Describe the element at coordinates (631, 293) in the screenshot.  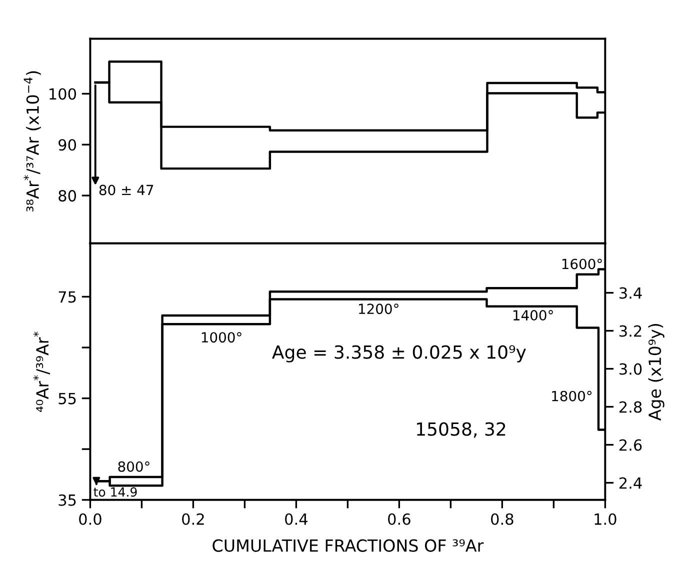
I see `y2-tick-label: 3.4` at that location.